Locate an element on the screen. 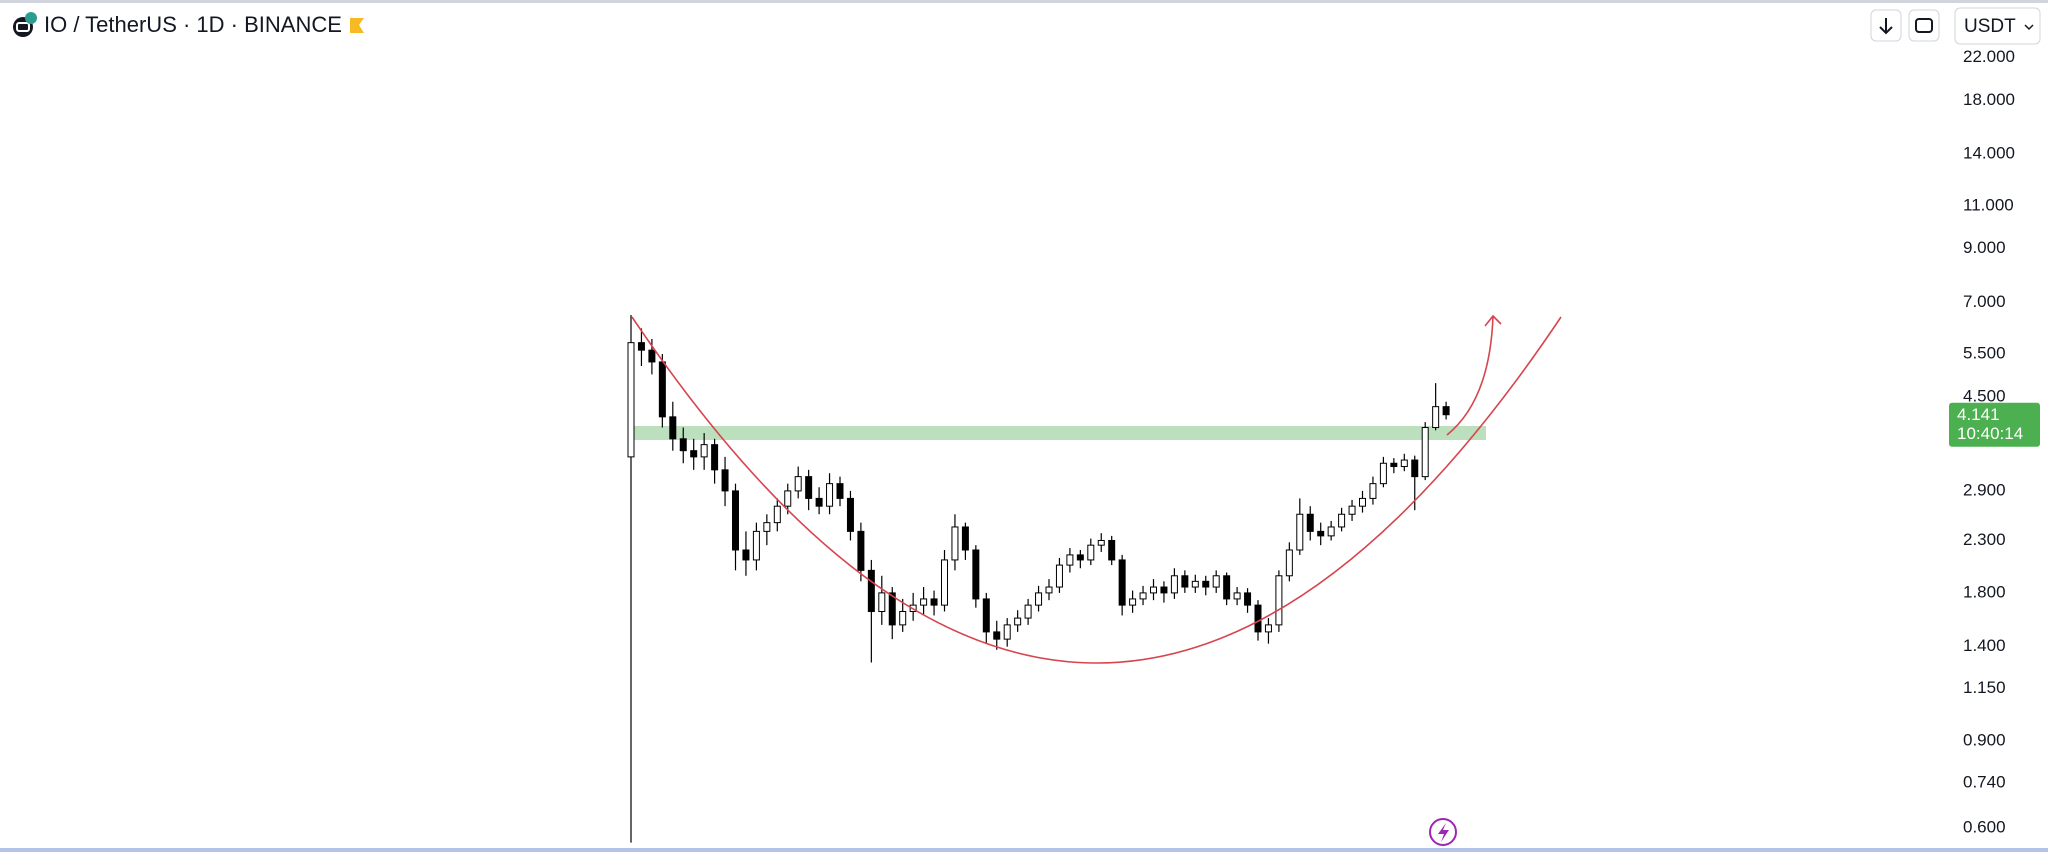 This screenshot has width=2048, height=852. symbol-icon is located at coordinates (25, 24).